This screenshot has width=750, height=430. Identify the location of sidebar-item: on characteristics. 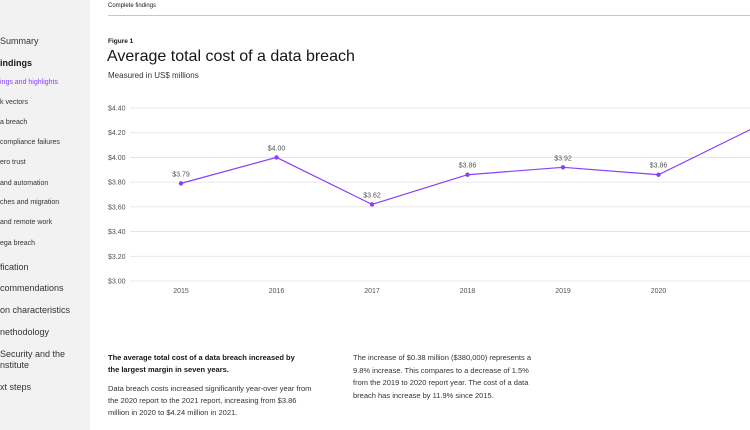
(35, 310).